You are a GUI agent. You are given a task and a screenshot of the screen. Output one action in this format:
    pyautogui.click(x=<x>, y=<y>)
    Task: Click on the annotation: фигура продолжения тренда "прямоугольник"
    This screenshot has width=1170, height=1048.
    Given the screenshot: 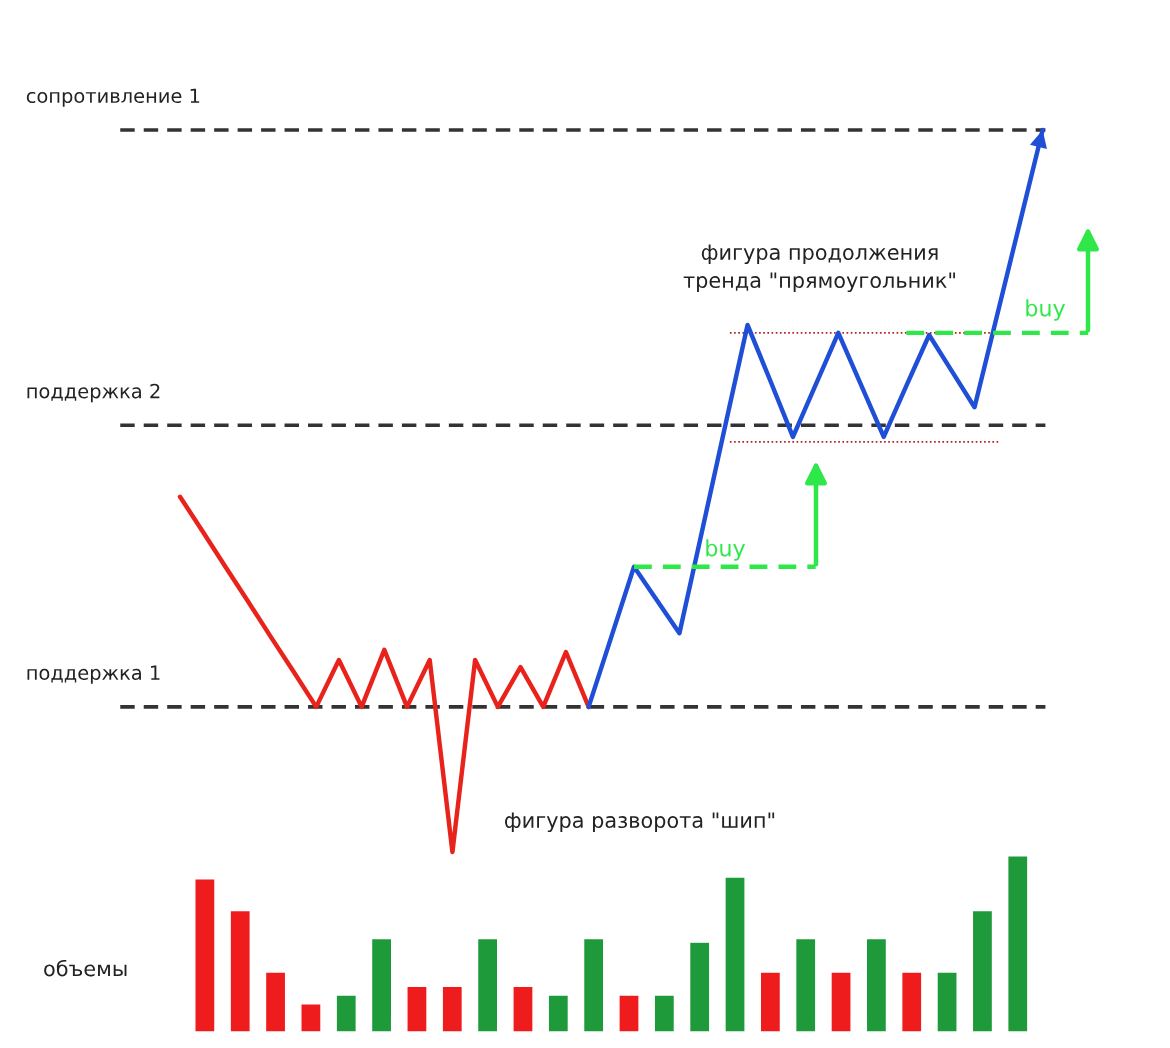 What is the action you would take?
    pyautogui.click(x=819, y=268)
    